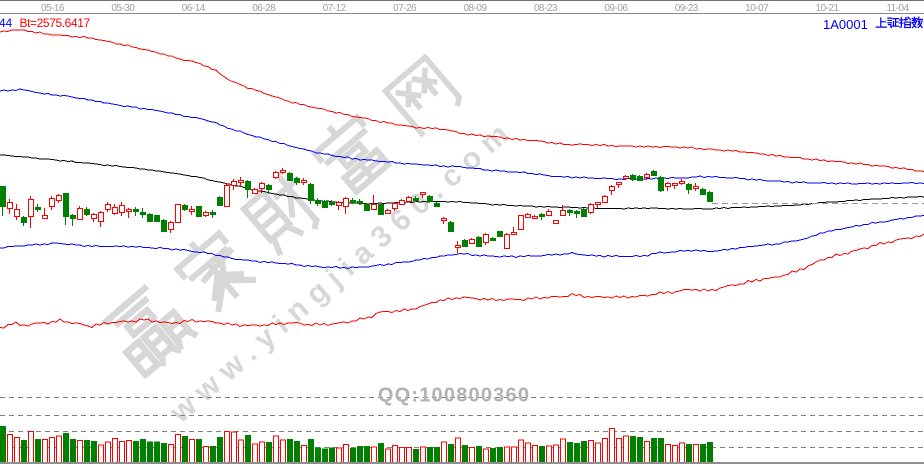 The width and height of the screenshot is (924, 469). Describe the element at coordinates (546, 8) in the screenshot. I see `svg-text: 08-23` at that location.